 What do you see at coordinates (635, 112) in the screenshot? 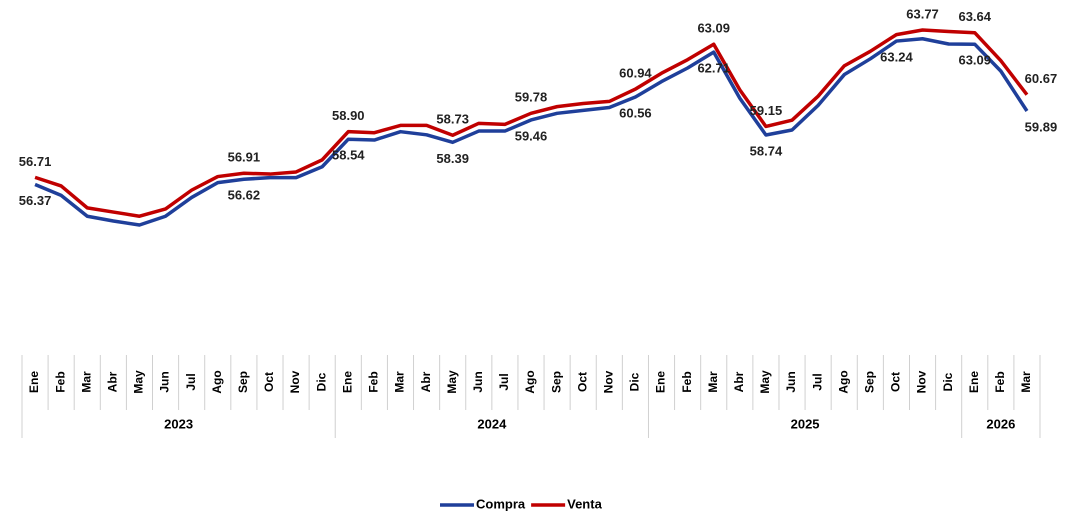
I see `data-label: 60.56` at bounding box center [635, 112].